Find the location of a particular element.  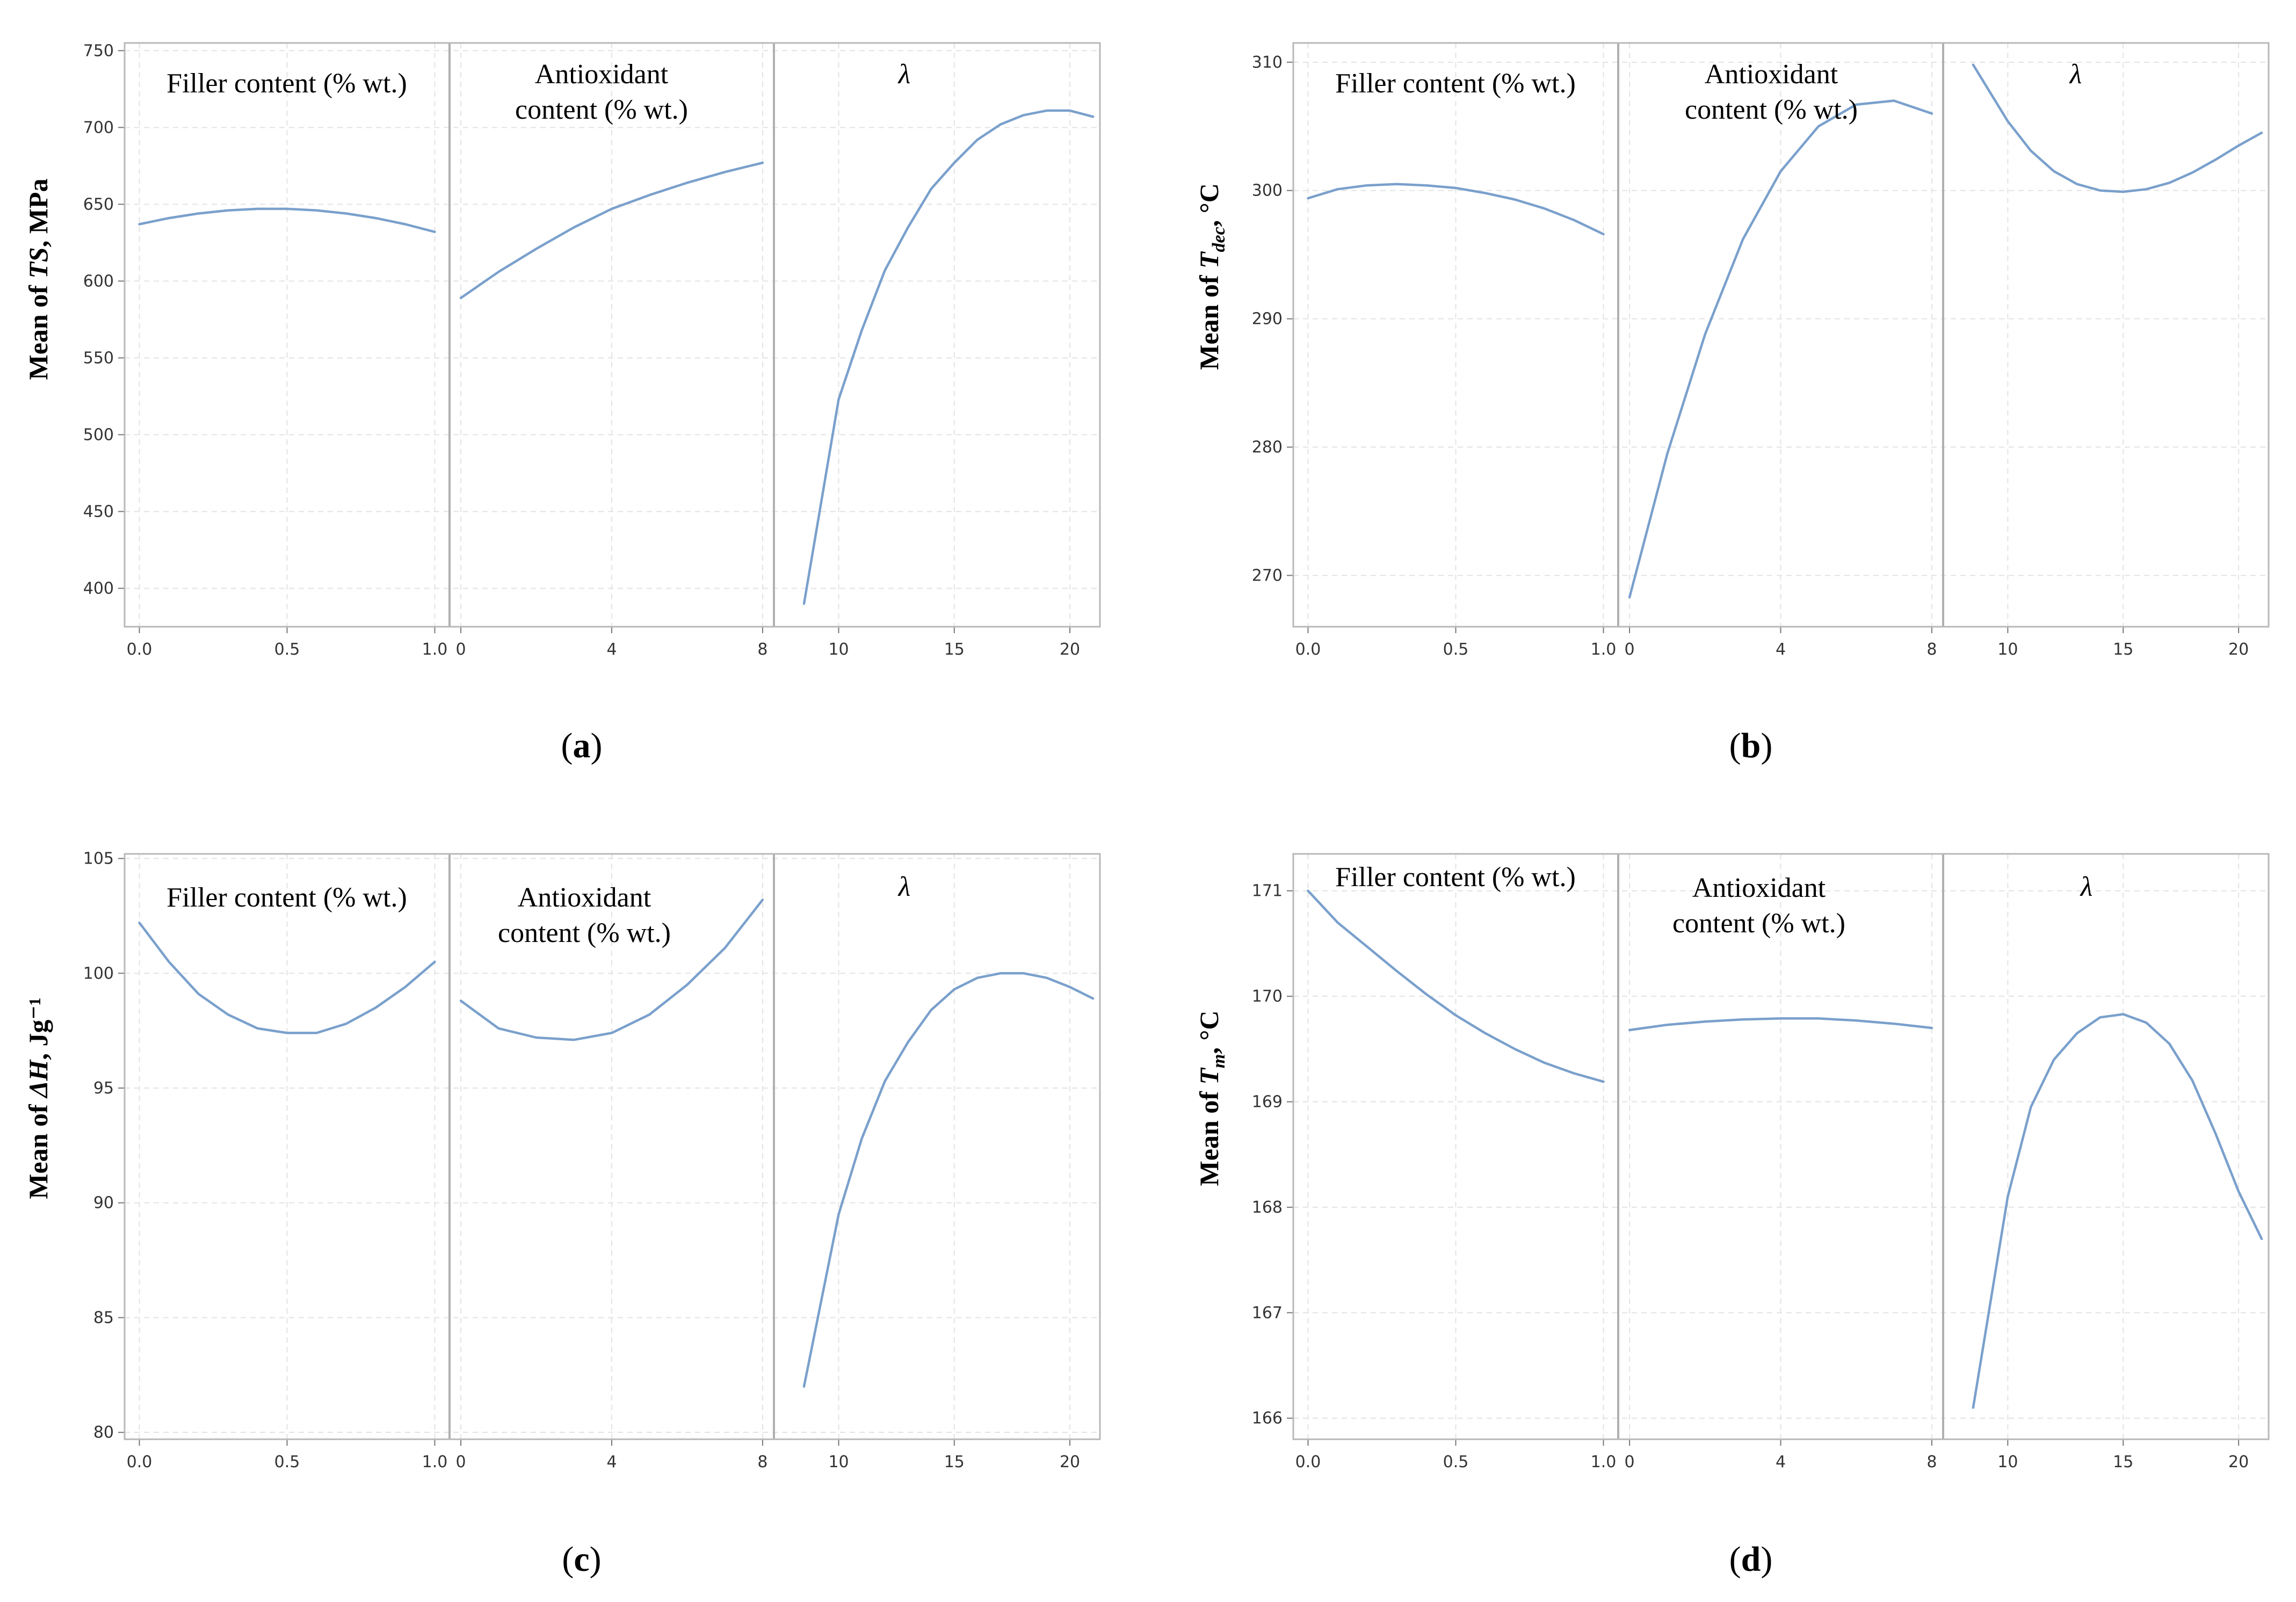

y-tick-label: 171 is located at coordinates (1267, 891).